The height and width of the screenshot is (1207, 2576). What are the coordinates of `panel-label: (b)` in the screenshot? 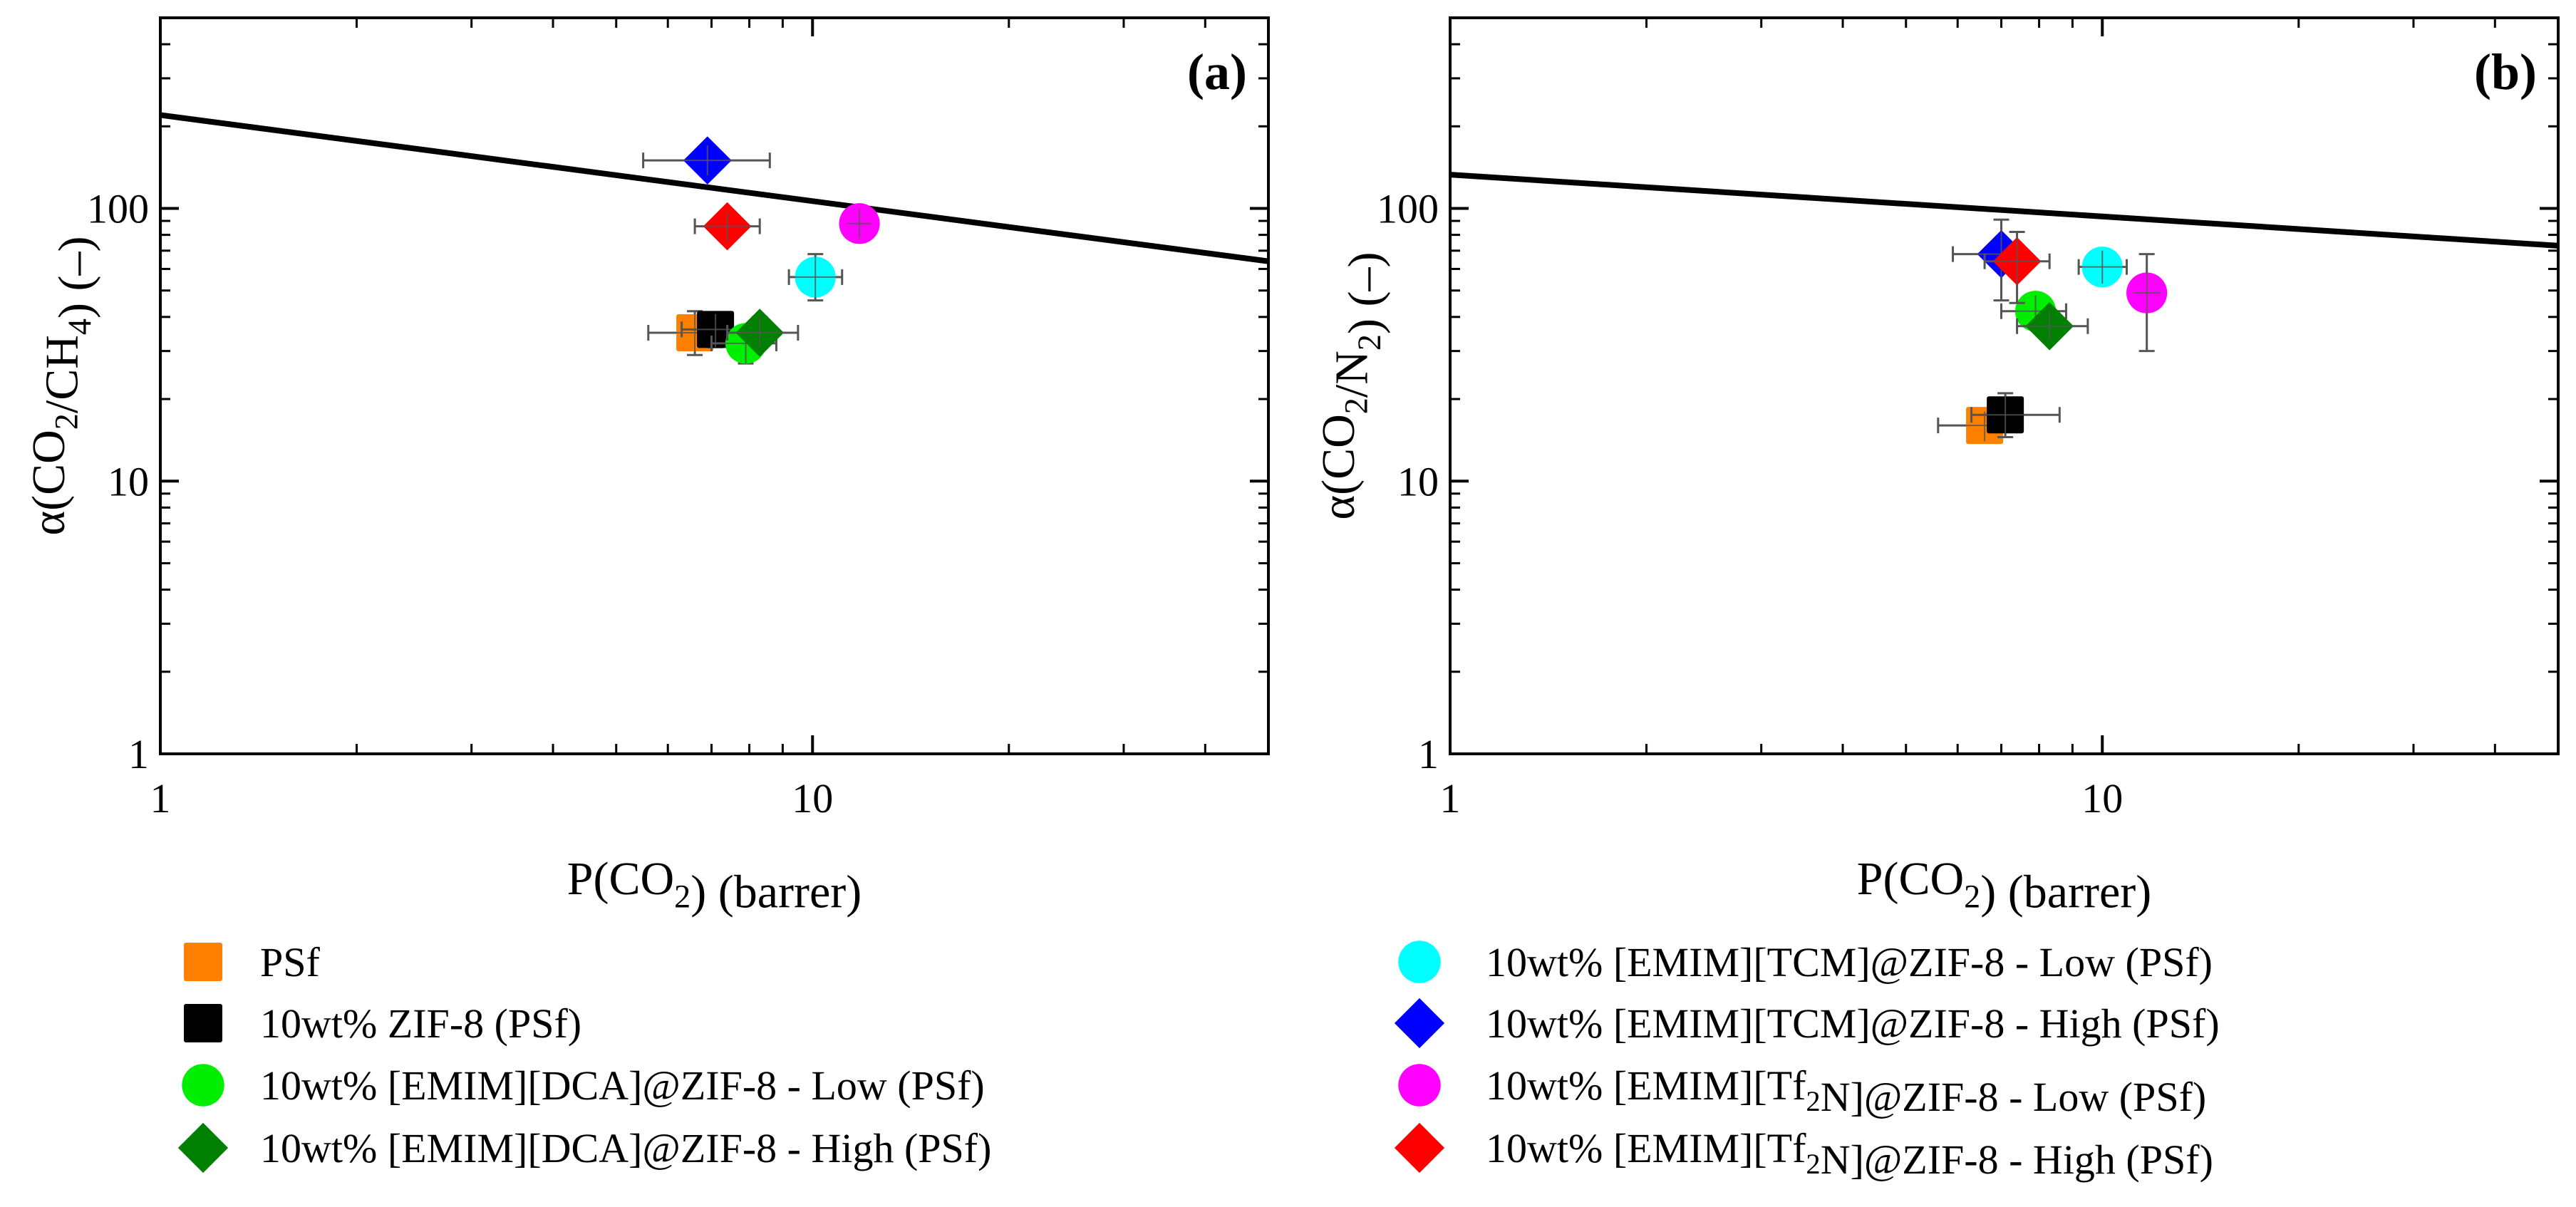 It's located at (2505, 71).